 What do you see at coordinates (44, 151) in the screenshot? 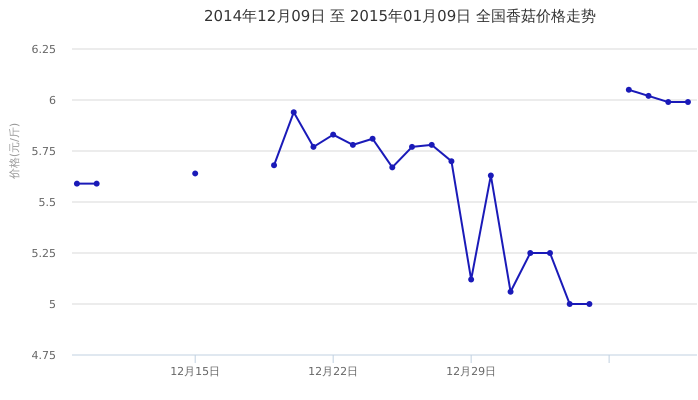
I see `y-tick-label: 5.75` at bounding box center [44, 151].